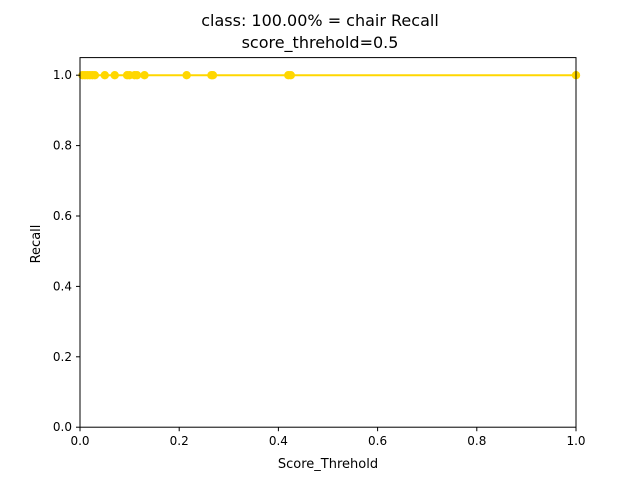 This screenshot has width=640, height=480. I want to click on x-tick-label: 0.2, so click(179, 441).